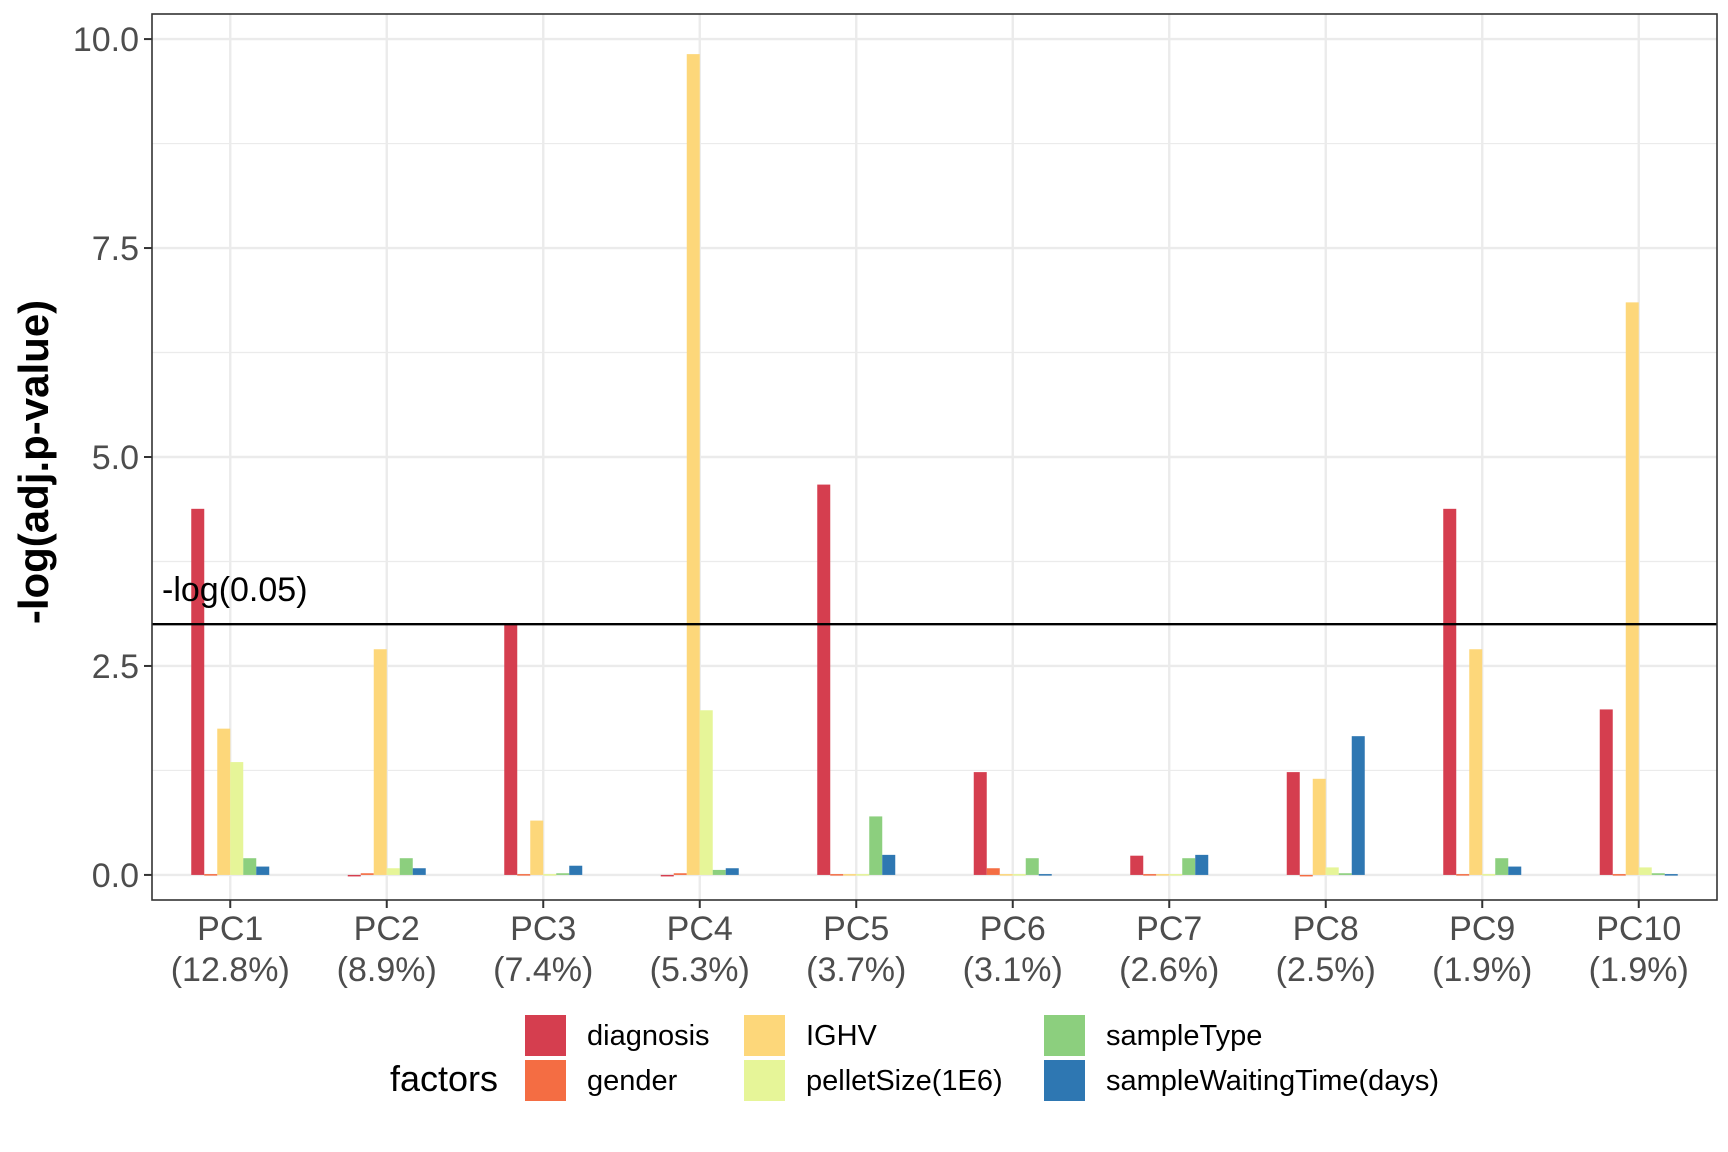  I want to click on legend-label: diagnosis, so click(648, 1036).